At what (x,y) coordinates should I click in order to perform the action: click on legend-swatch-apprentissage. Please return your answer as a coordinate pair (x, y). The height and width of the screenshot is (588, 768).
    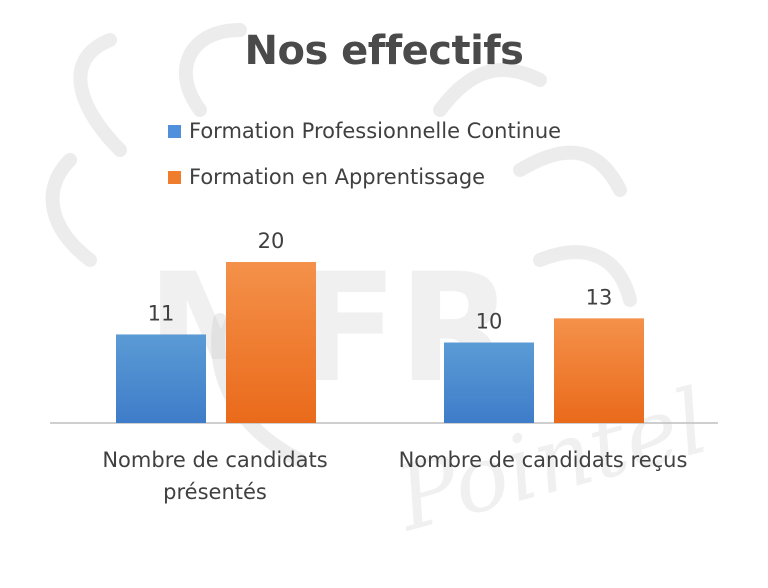
    Looking at the image, I should click on (174, 177).